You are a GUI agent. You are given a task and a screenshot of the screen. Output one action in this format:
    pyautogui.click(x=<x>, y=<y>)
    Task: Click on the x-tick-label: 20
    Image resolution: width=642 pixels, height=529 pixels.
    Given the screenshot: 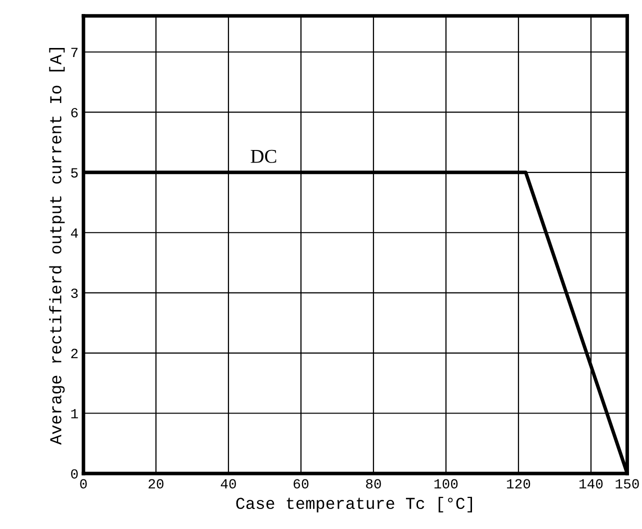 What is the action you would take?
    pyautogui.click(x=156, y=484)
    